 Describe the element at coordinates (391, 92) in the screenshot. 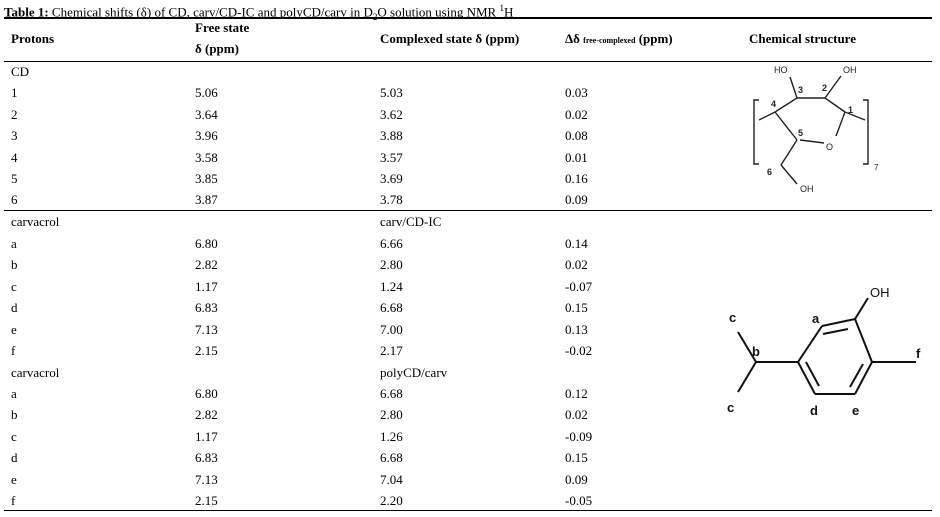

I see `table-row-complexed: 5.03` at that location.